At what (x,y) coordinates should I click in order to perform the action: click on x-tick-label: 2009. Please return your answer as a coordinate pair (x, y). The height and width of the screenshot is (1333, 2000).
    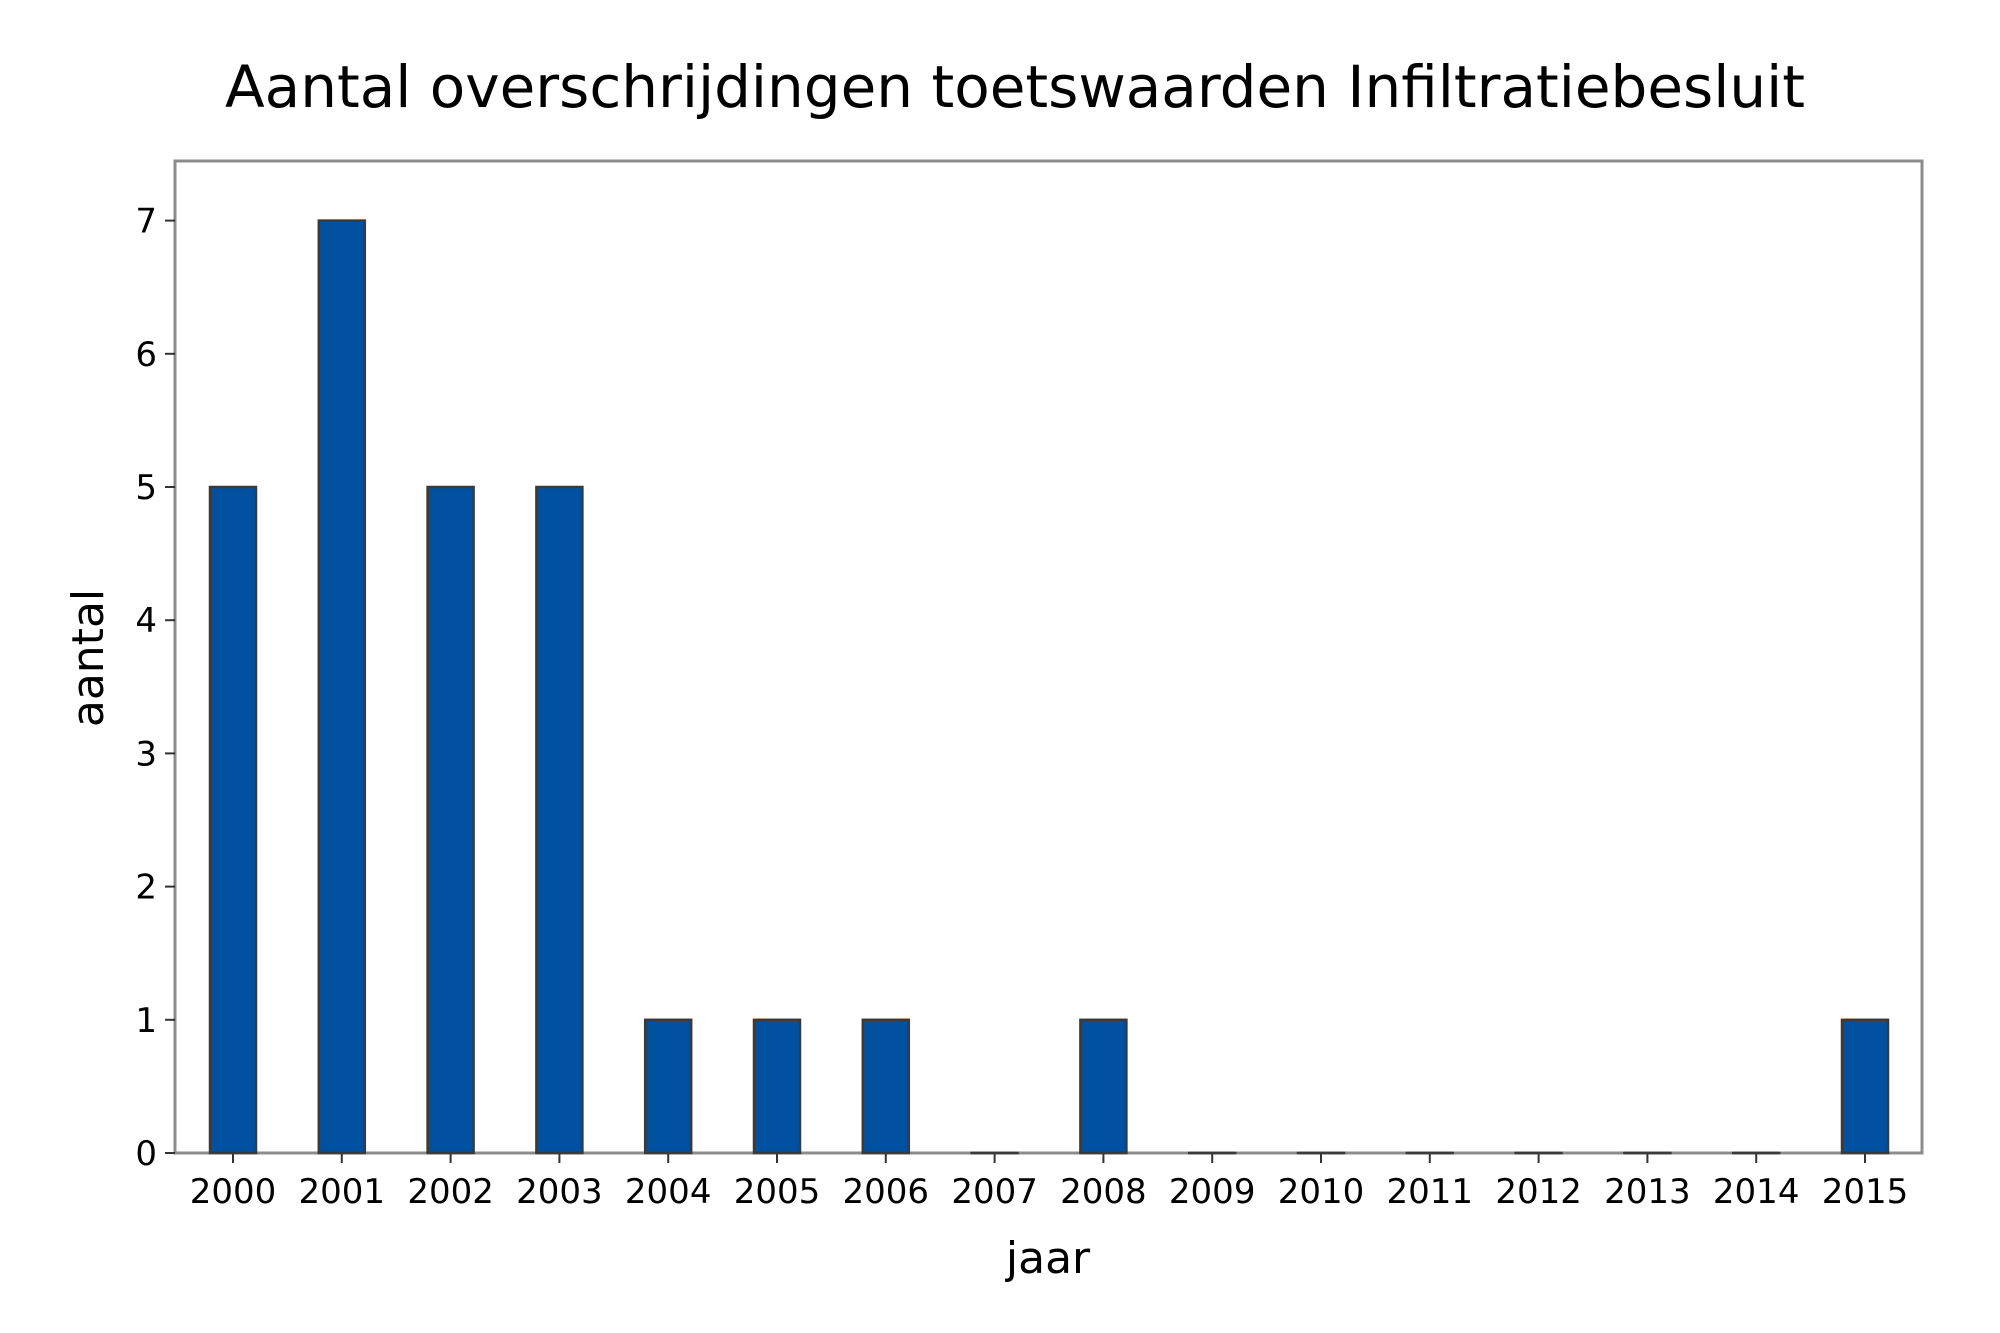
    Looking at the image, I should click on (1212, 1192).